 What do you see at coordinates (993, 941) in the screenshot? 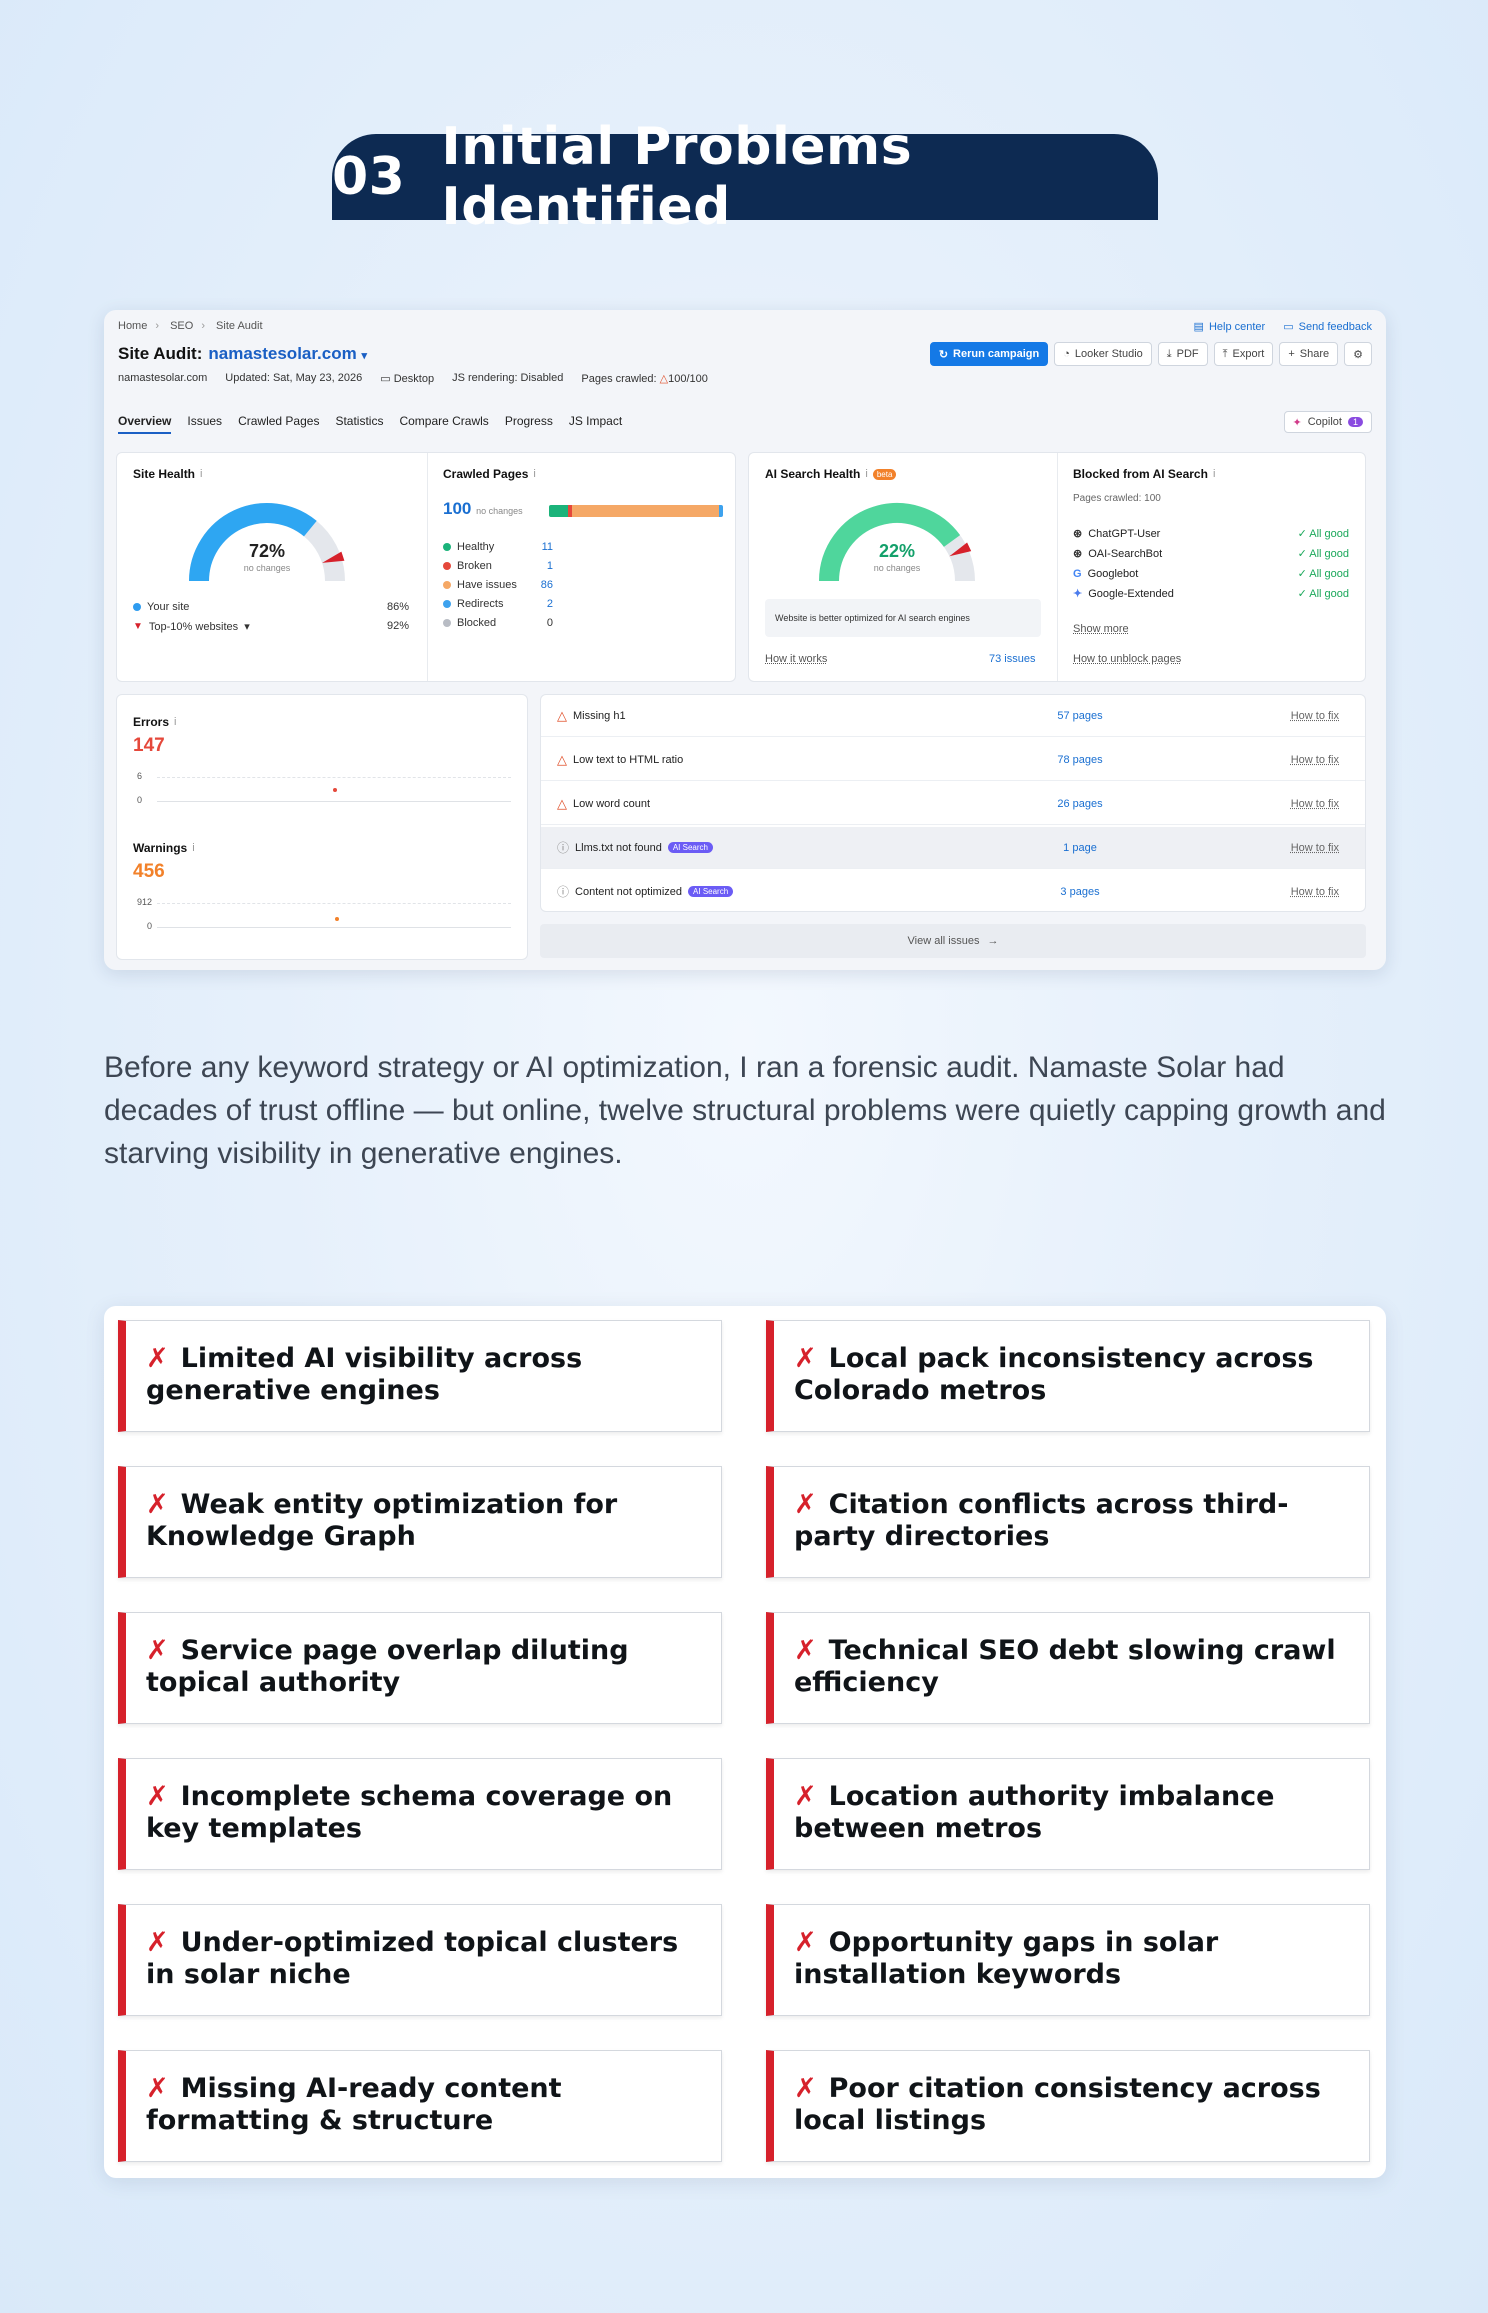
I see `arrow-right-icon: →` at bounding box center [993, 941].